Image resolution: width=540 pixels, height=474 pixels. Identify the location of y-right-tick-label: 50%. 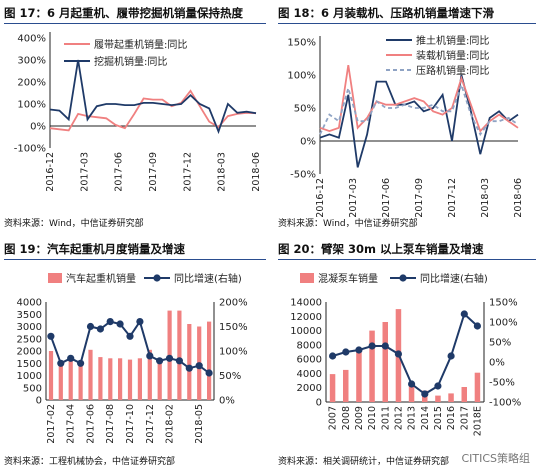
(230, 376).